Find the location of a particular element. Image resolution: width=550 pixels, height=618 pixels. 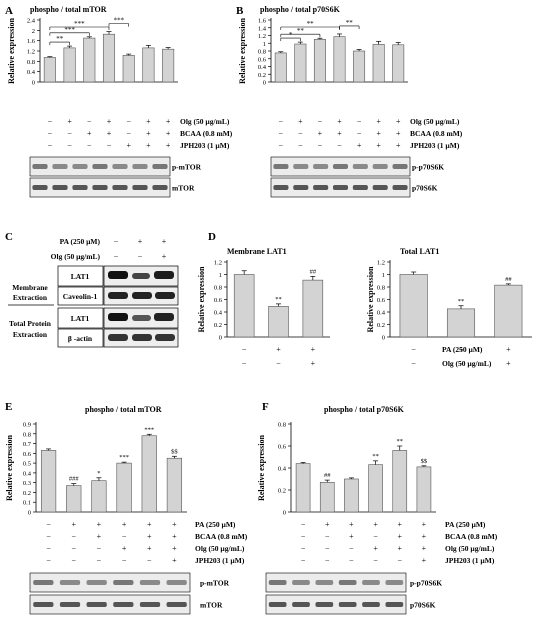

panel-c-condition-label: Olg (50 µg/mL) is located at coordinates (76, 256).